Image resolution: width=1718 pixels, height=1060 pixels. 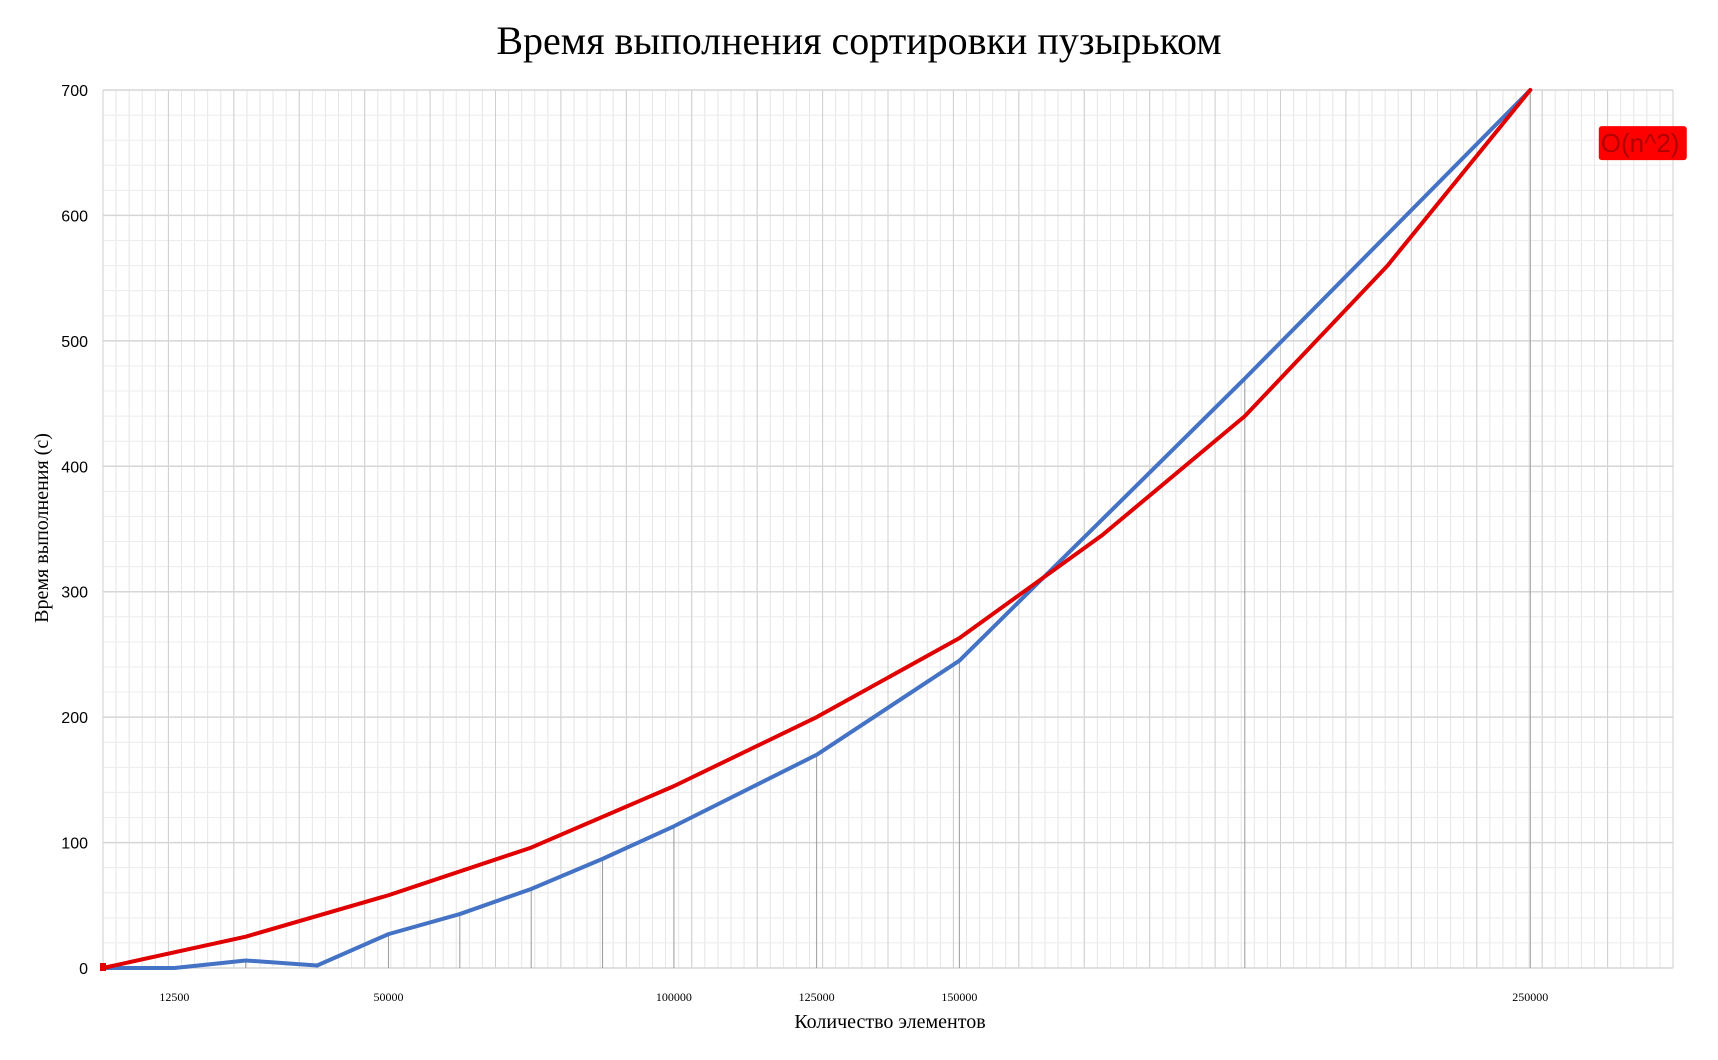 I want to click on y-tick-label: 0, so click(x=83, y=969).